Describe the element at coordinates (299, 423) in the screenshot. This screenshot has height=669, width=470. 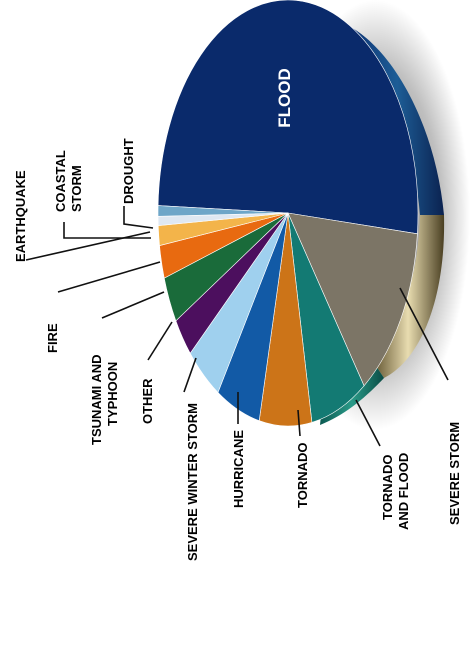
I see `tornado-leader` at that location.